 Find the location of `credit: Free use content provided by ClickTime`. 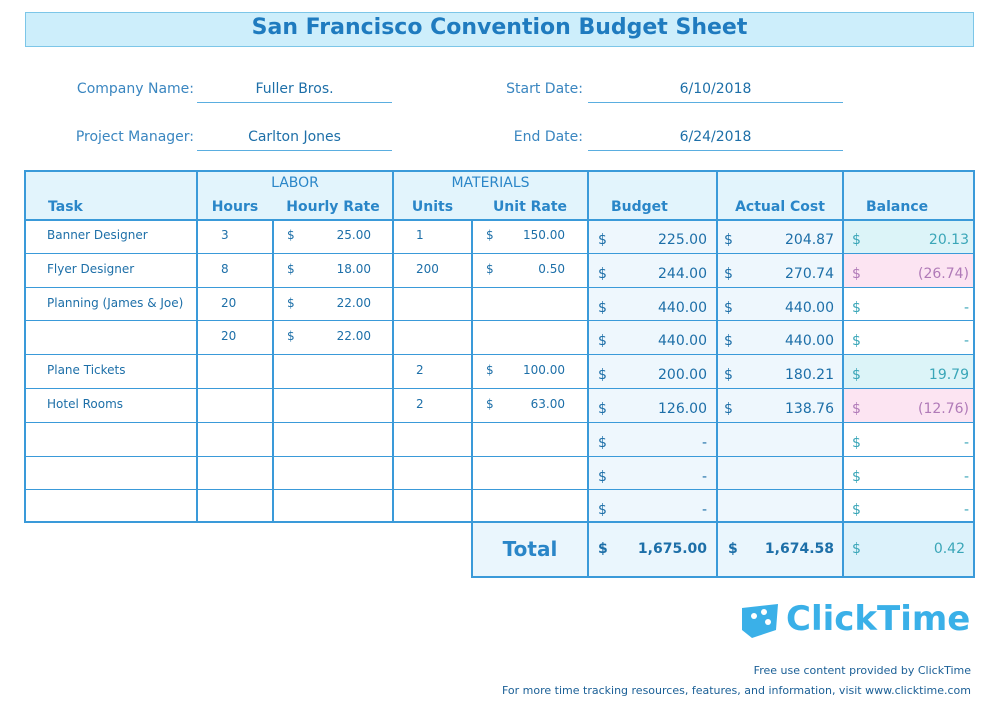

credit: Free use content provided by ClickTime is located at coordinates (862, 670).